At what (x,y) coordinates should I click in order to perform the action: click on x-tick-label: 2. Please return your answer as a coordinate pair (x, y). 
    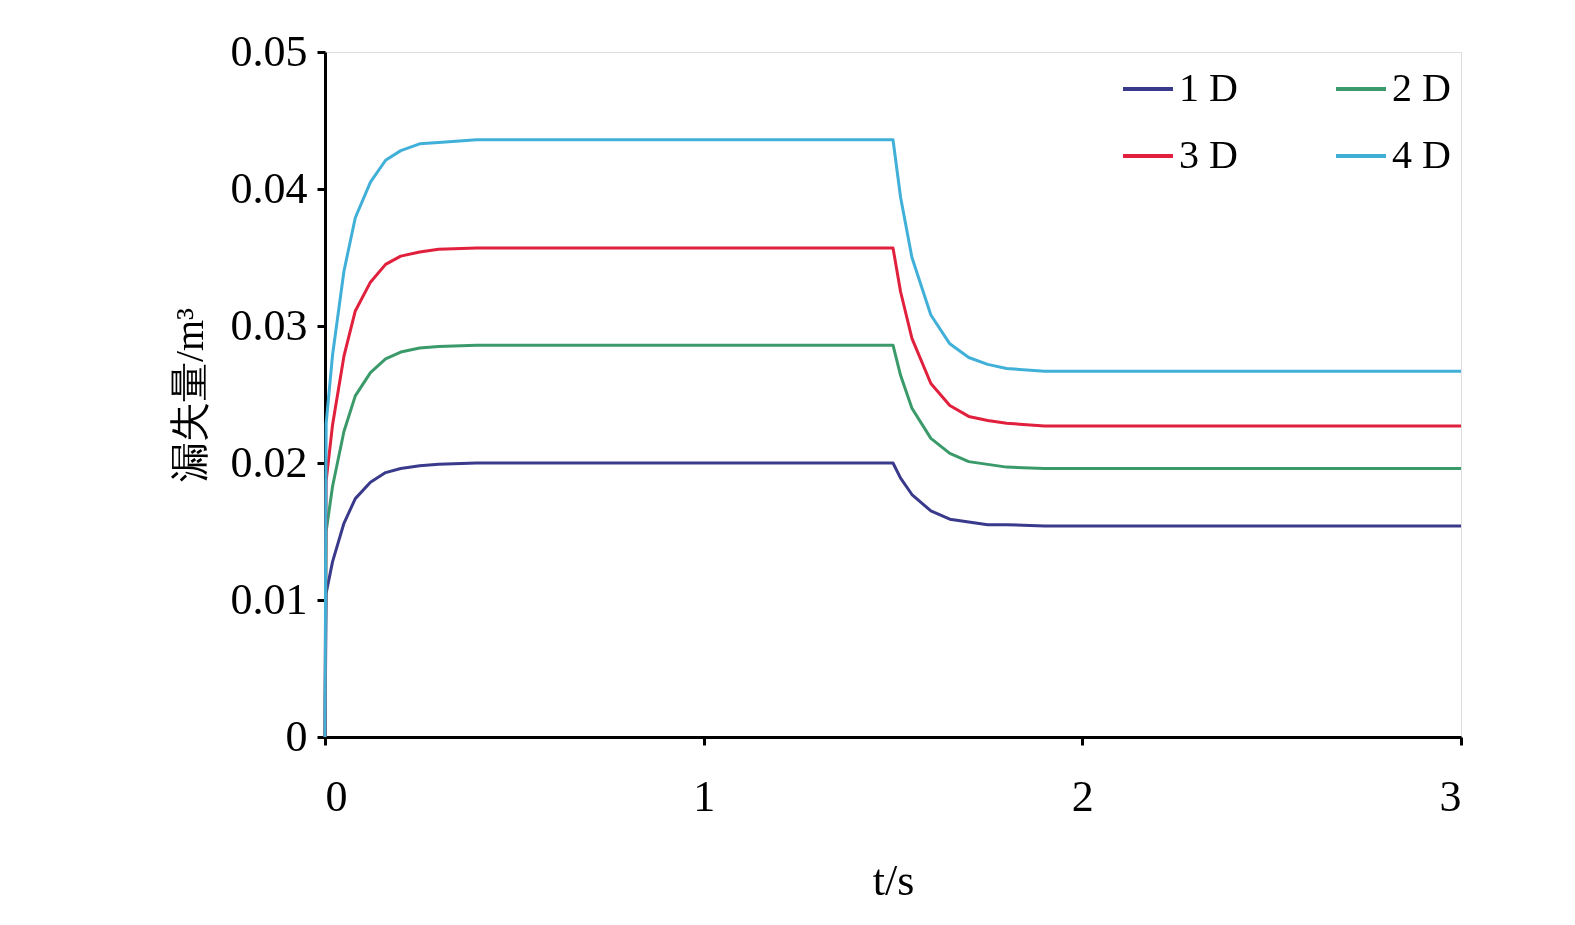
    Looking at the image, I should click on (1082, 796).